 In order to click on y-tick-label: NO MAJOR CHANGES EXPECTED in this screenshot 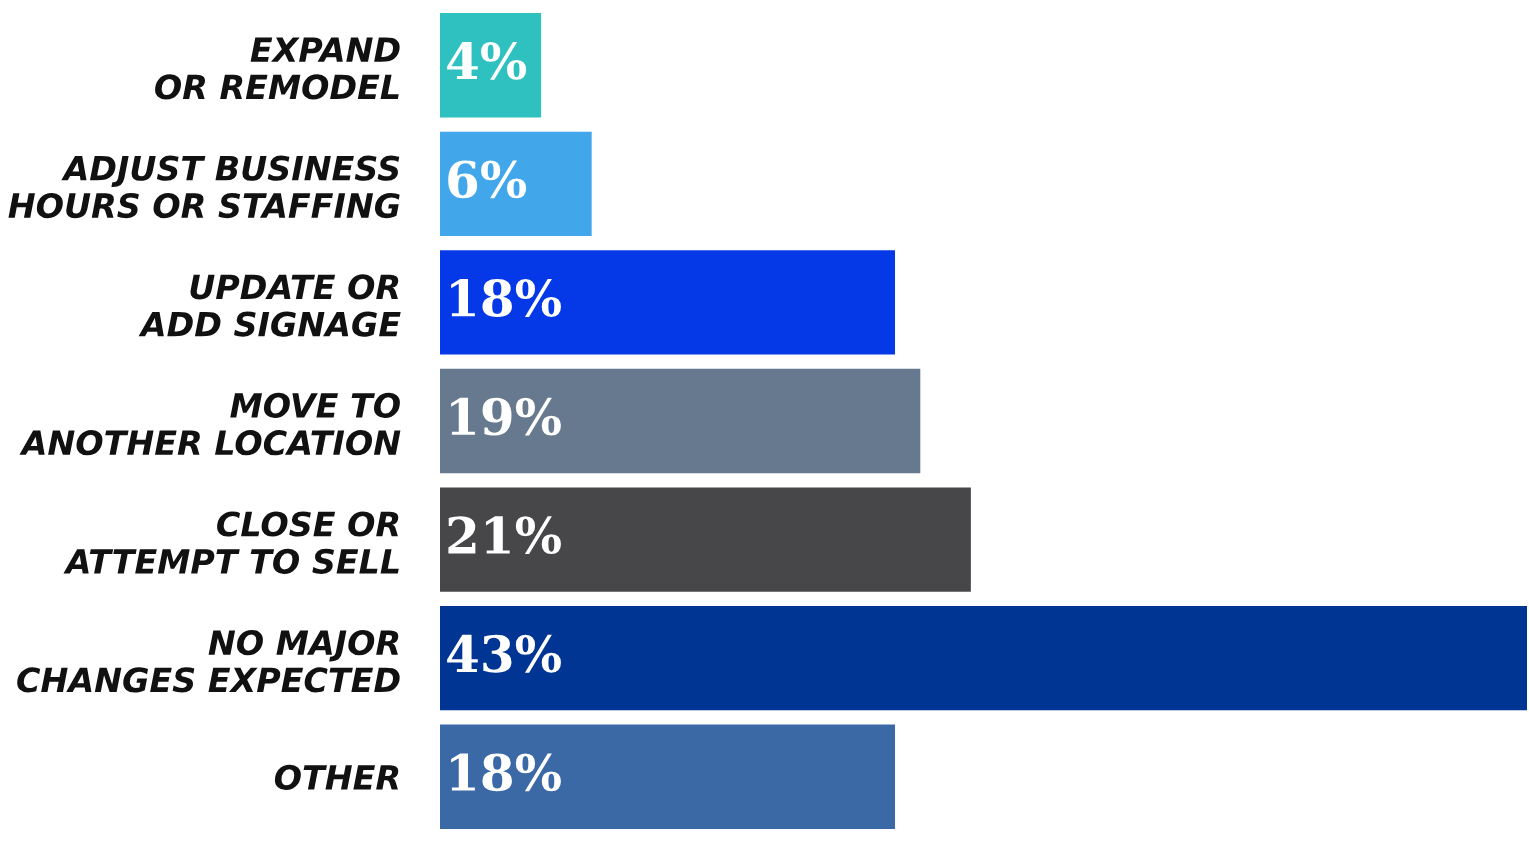, I will do `click(208, 661)`.